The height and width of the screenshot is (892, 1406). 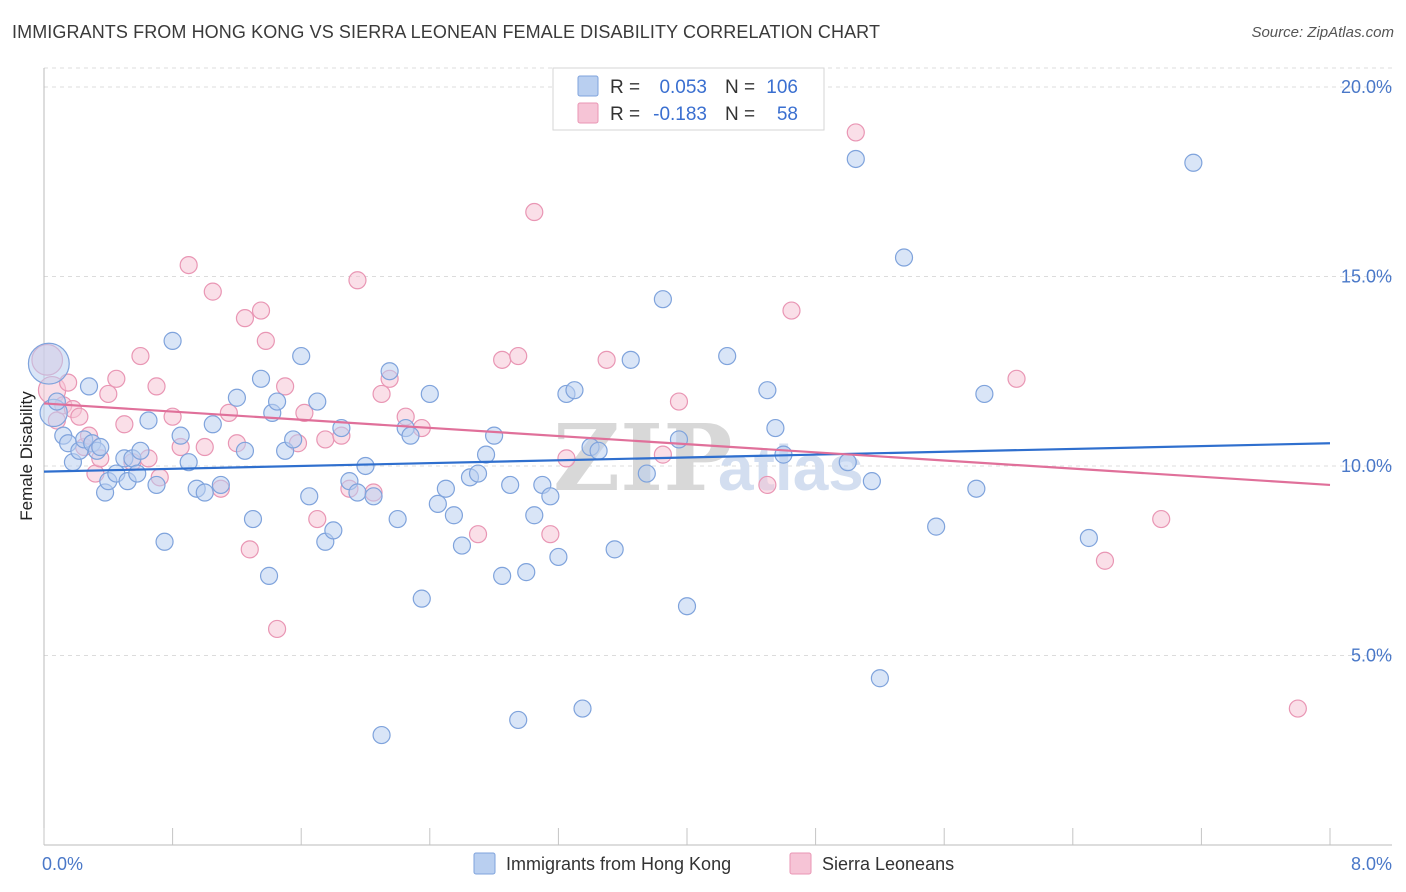 I want to click on legend-r-value-2: -0.183, so click(x=680, y=114).